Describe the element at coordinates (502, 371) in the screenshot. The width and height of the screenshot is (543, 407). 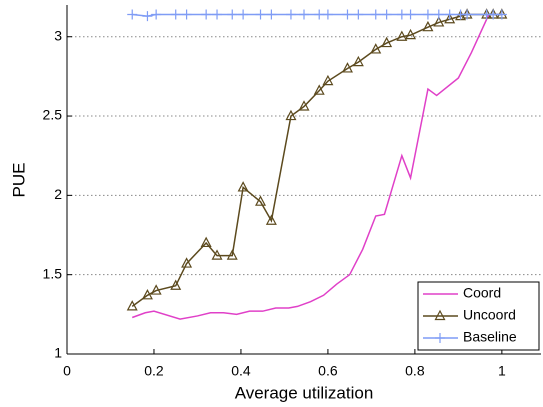
I see `x-tick-label: 1` at that location.